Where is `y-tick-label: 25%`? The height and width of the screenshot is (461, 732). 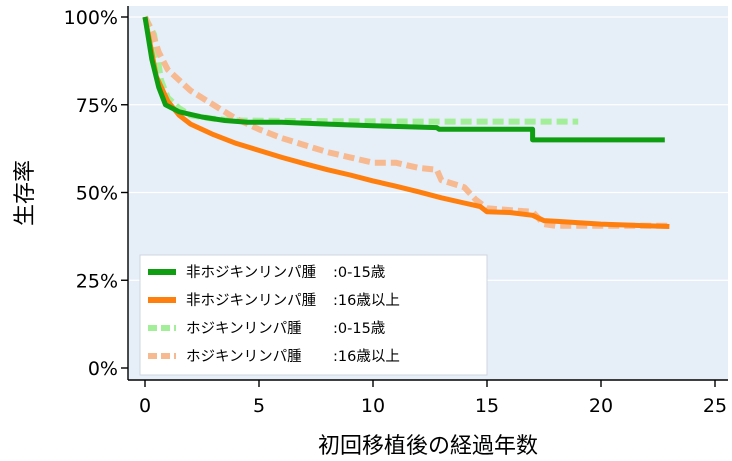
y-tick-label: 25% is located at coordinates (97, 281).